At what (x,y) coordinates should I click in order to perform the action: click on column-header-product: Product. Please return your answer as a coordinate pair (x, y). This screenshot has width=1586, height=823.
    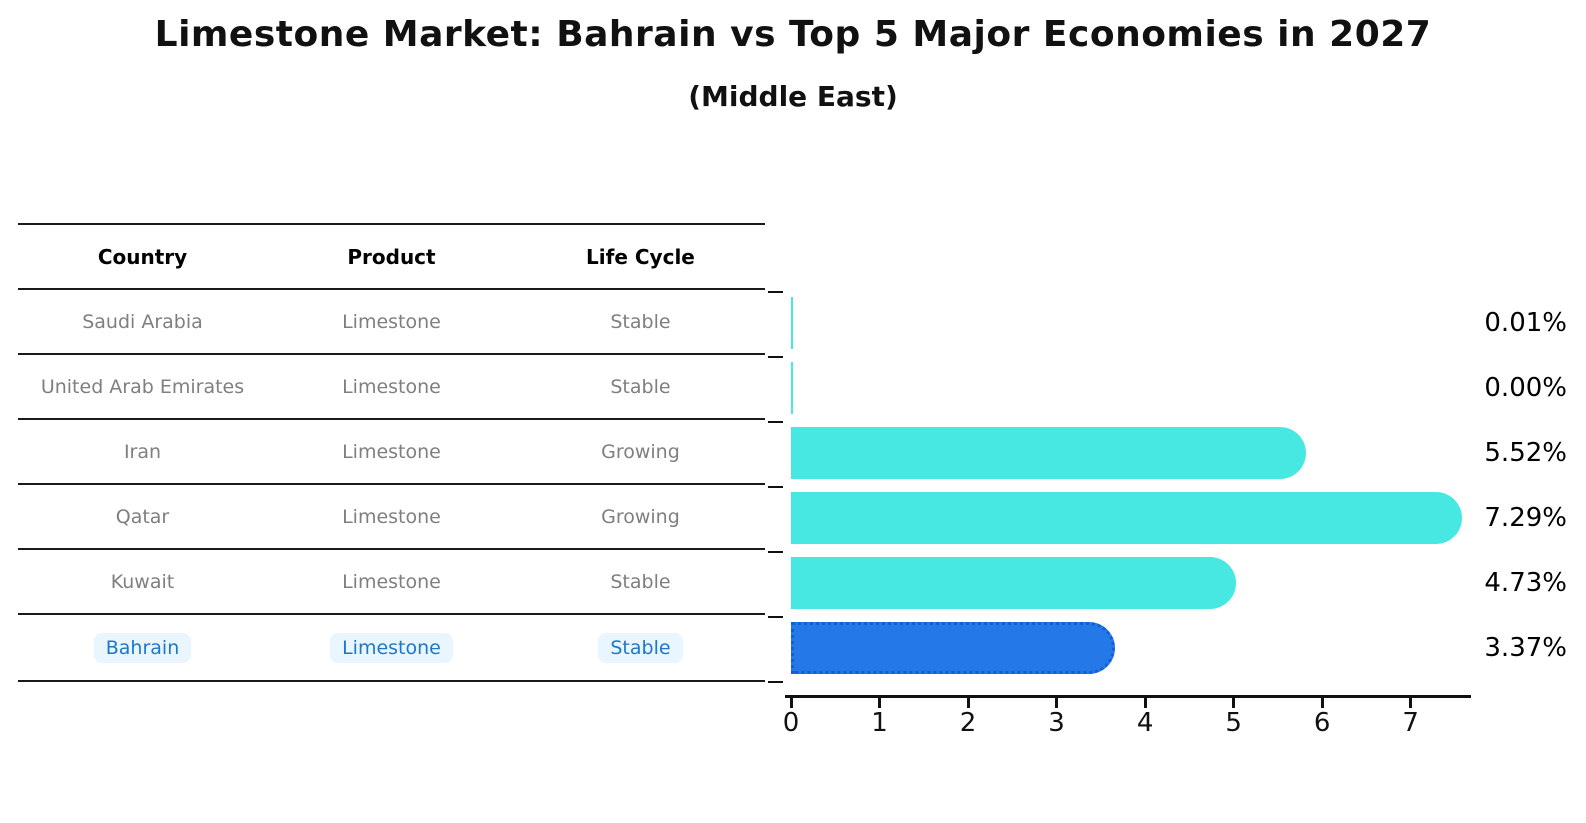
    Looking at the image, I should click on (391, 256).